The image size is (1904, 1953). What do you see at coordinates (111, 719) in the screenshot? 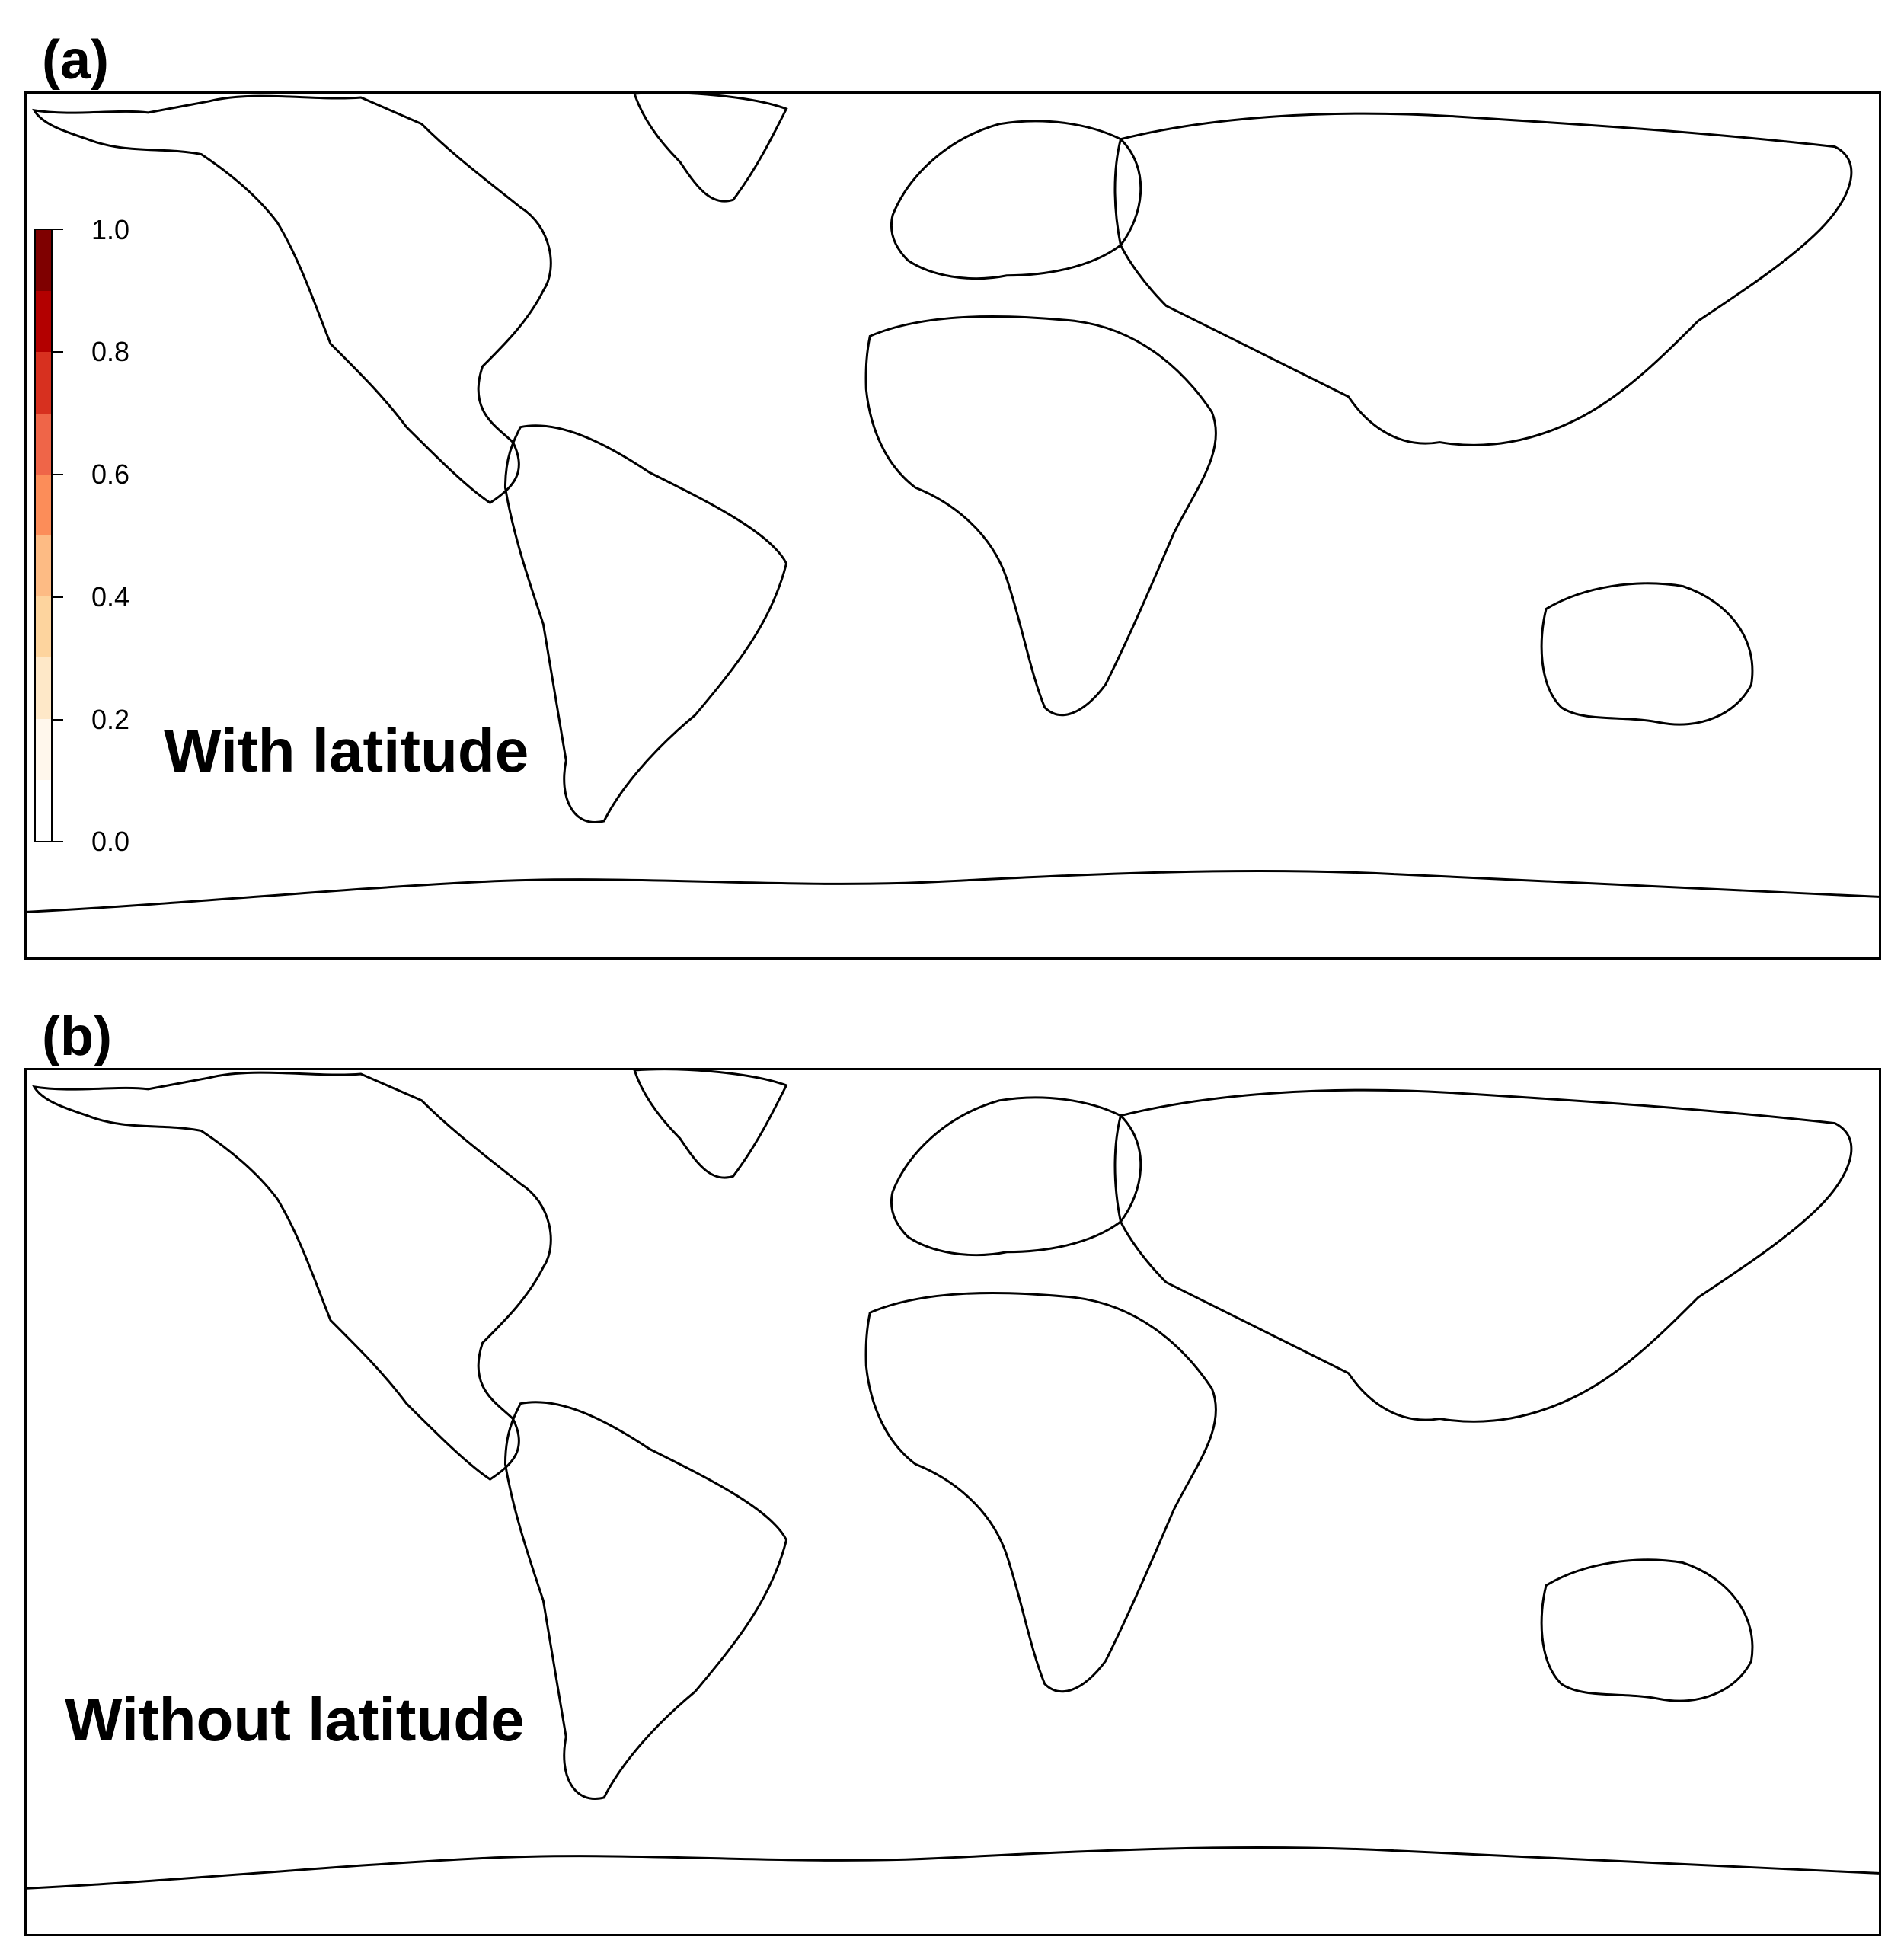
I see `legend-label-0-2: 0.2` at bounding box center [111, 719].